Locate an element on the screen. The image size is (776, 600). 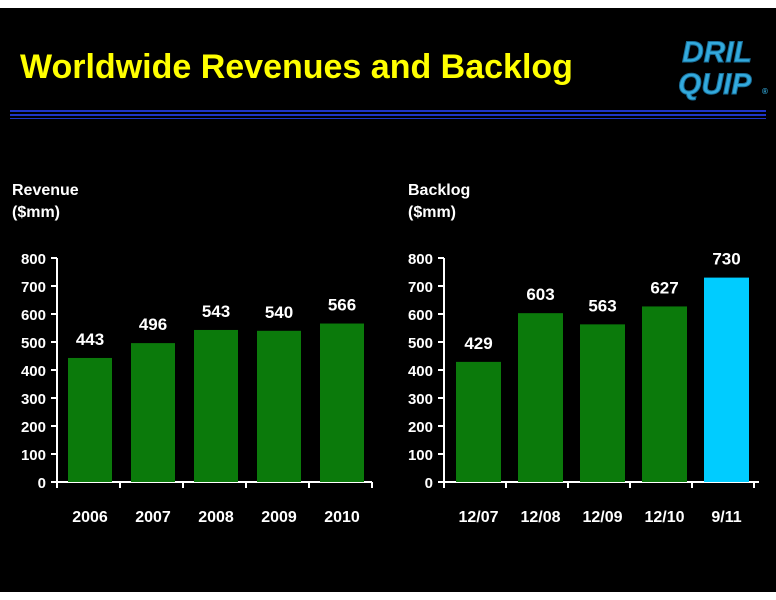
logo-line-2: QUIP is located at coordinates (715, 84).